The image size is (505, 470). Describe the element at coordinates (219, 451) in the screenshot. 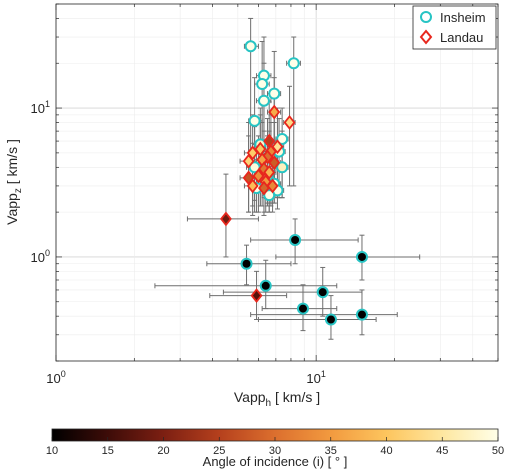

I see `colorbar-tick-label: 25` at that location.